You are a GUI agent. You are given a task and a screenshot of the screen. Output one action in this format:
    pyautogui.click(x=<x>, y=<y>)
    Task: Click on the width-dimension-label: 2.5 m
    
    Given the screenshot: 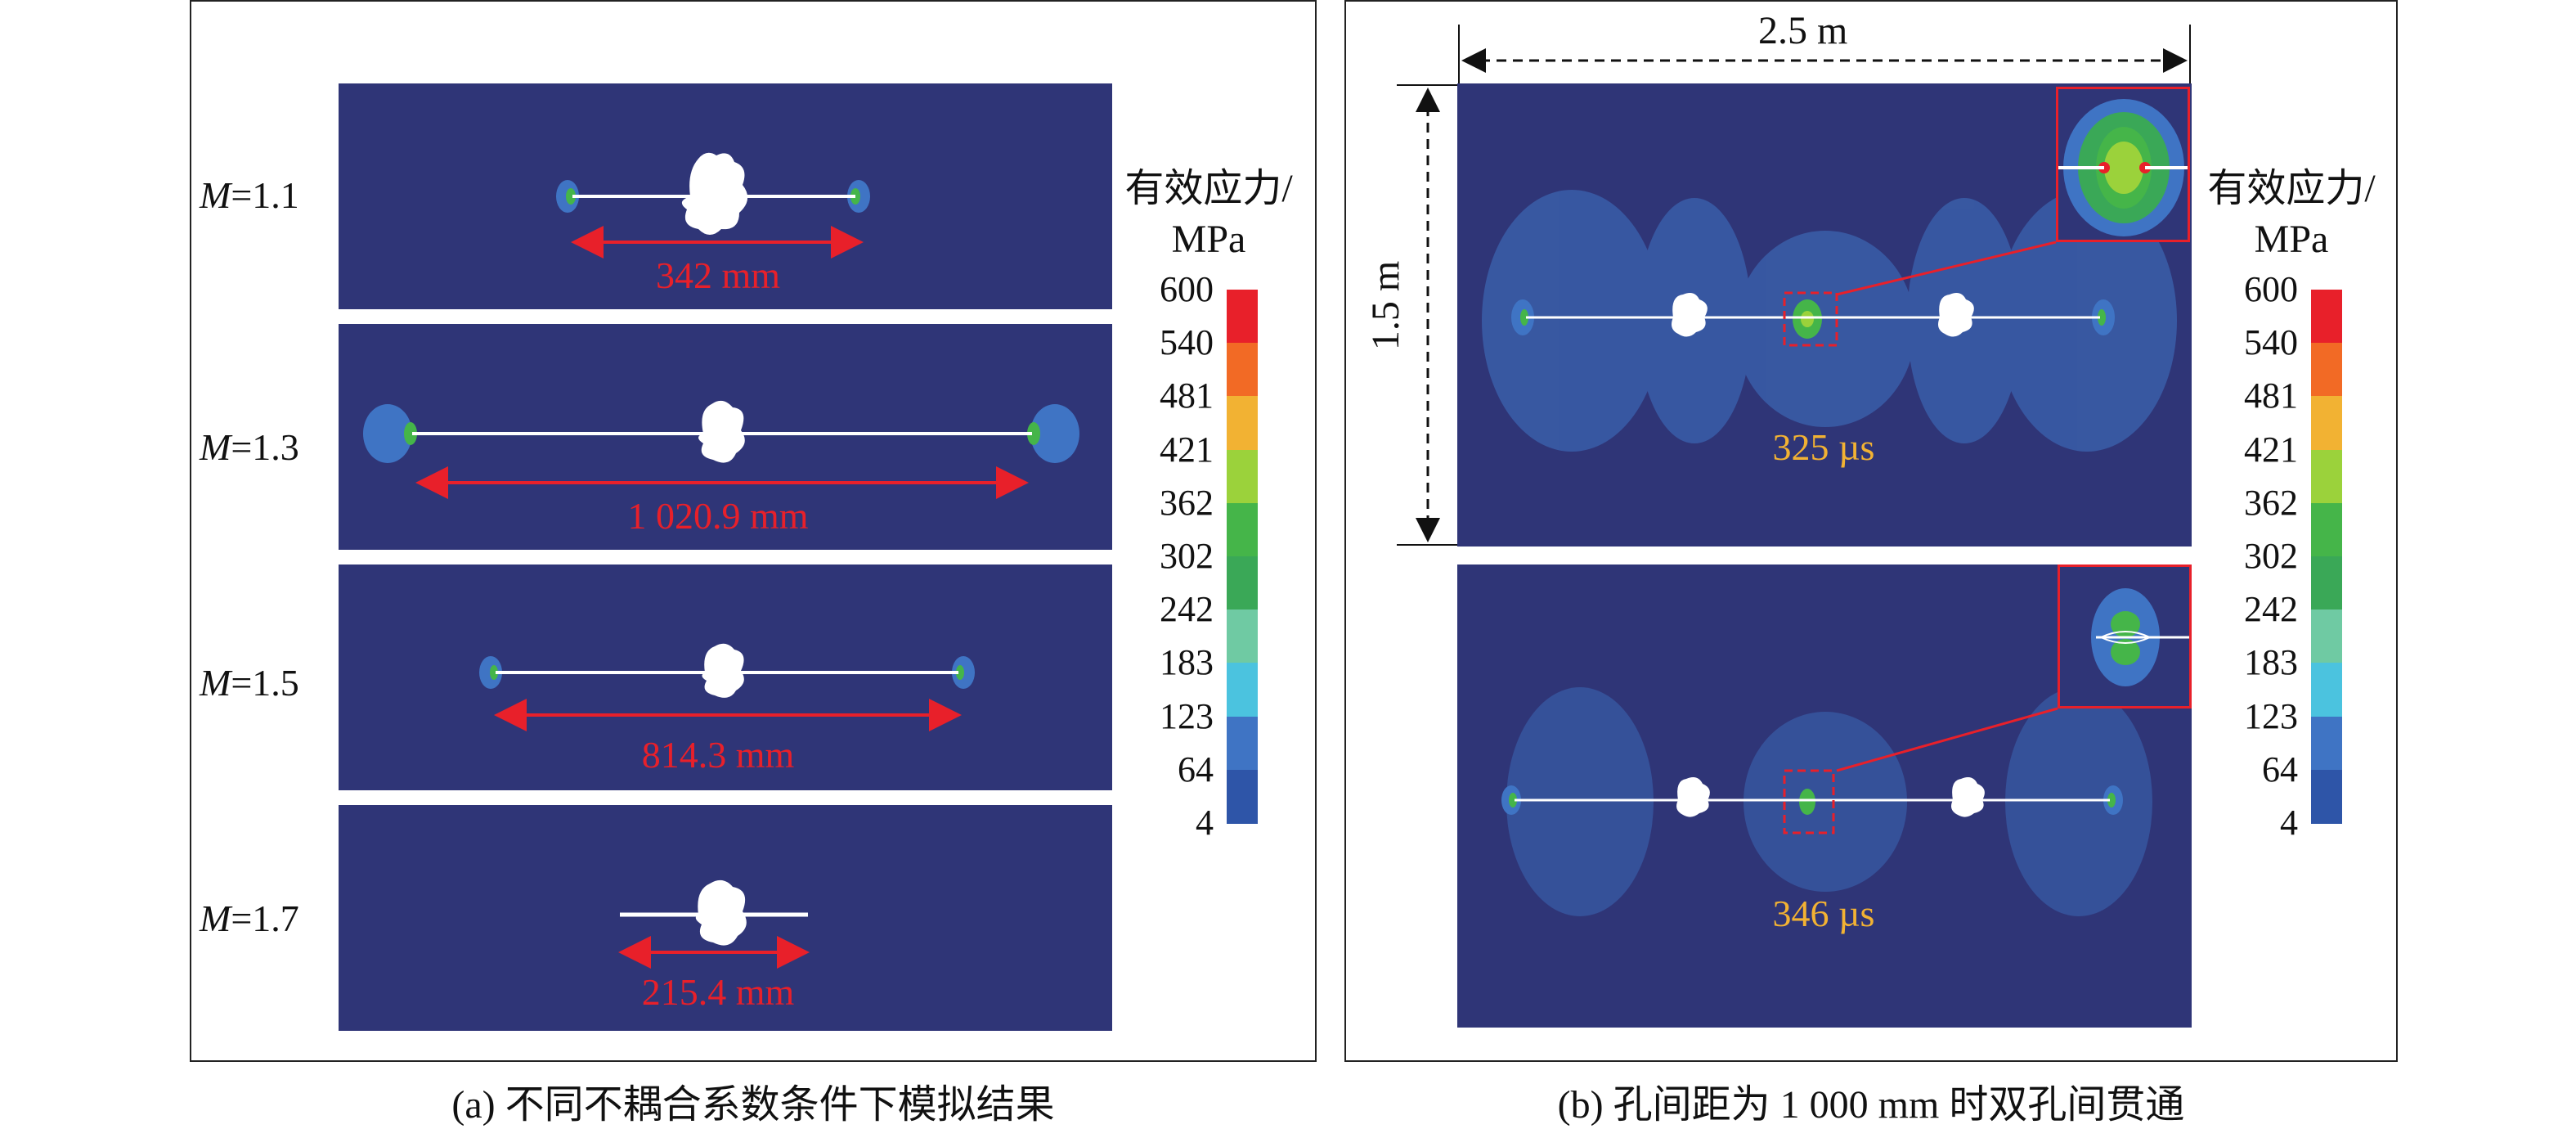 What is the action you would take?
    pyautogui.click(x=1803, y=30)
    